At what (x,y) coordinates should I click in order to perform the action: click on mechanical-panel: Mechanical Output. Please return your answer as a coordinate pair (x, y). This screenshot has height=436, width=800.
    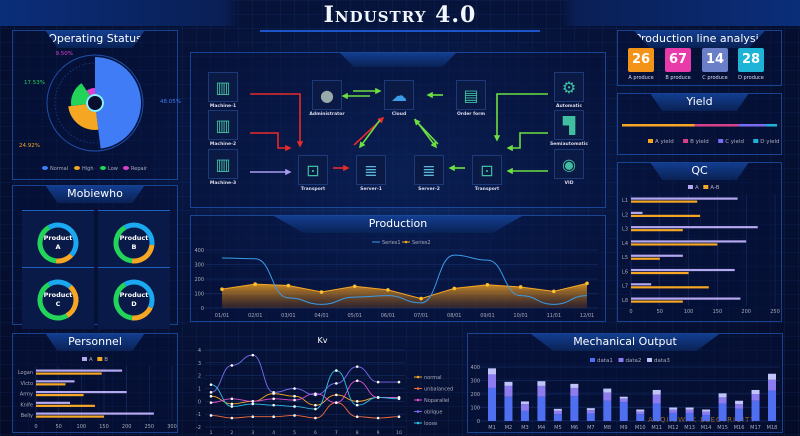
    Looking at the image, I should click on (625, 383).